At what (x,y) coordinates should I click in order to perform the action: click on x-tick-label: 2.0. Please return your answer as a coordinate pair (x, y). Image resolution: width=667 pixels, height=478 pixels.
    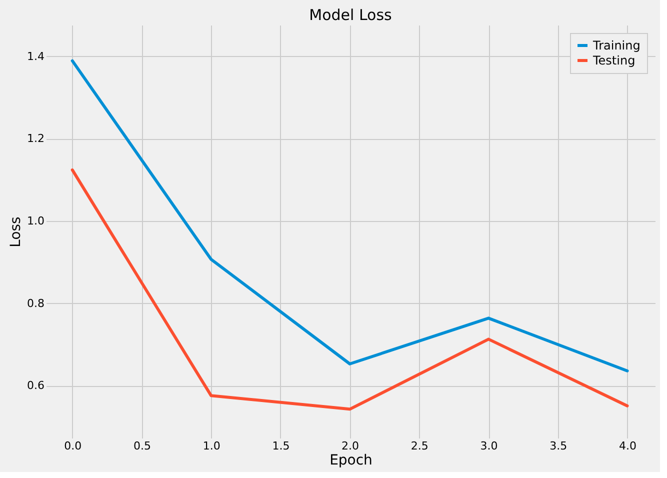
    Looking at the image, I should click on (351, 446).